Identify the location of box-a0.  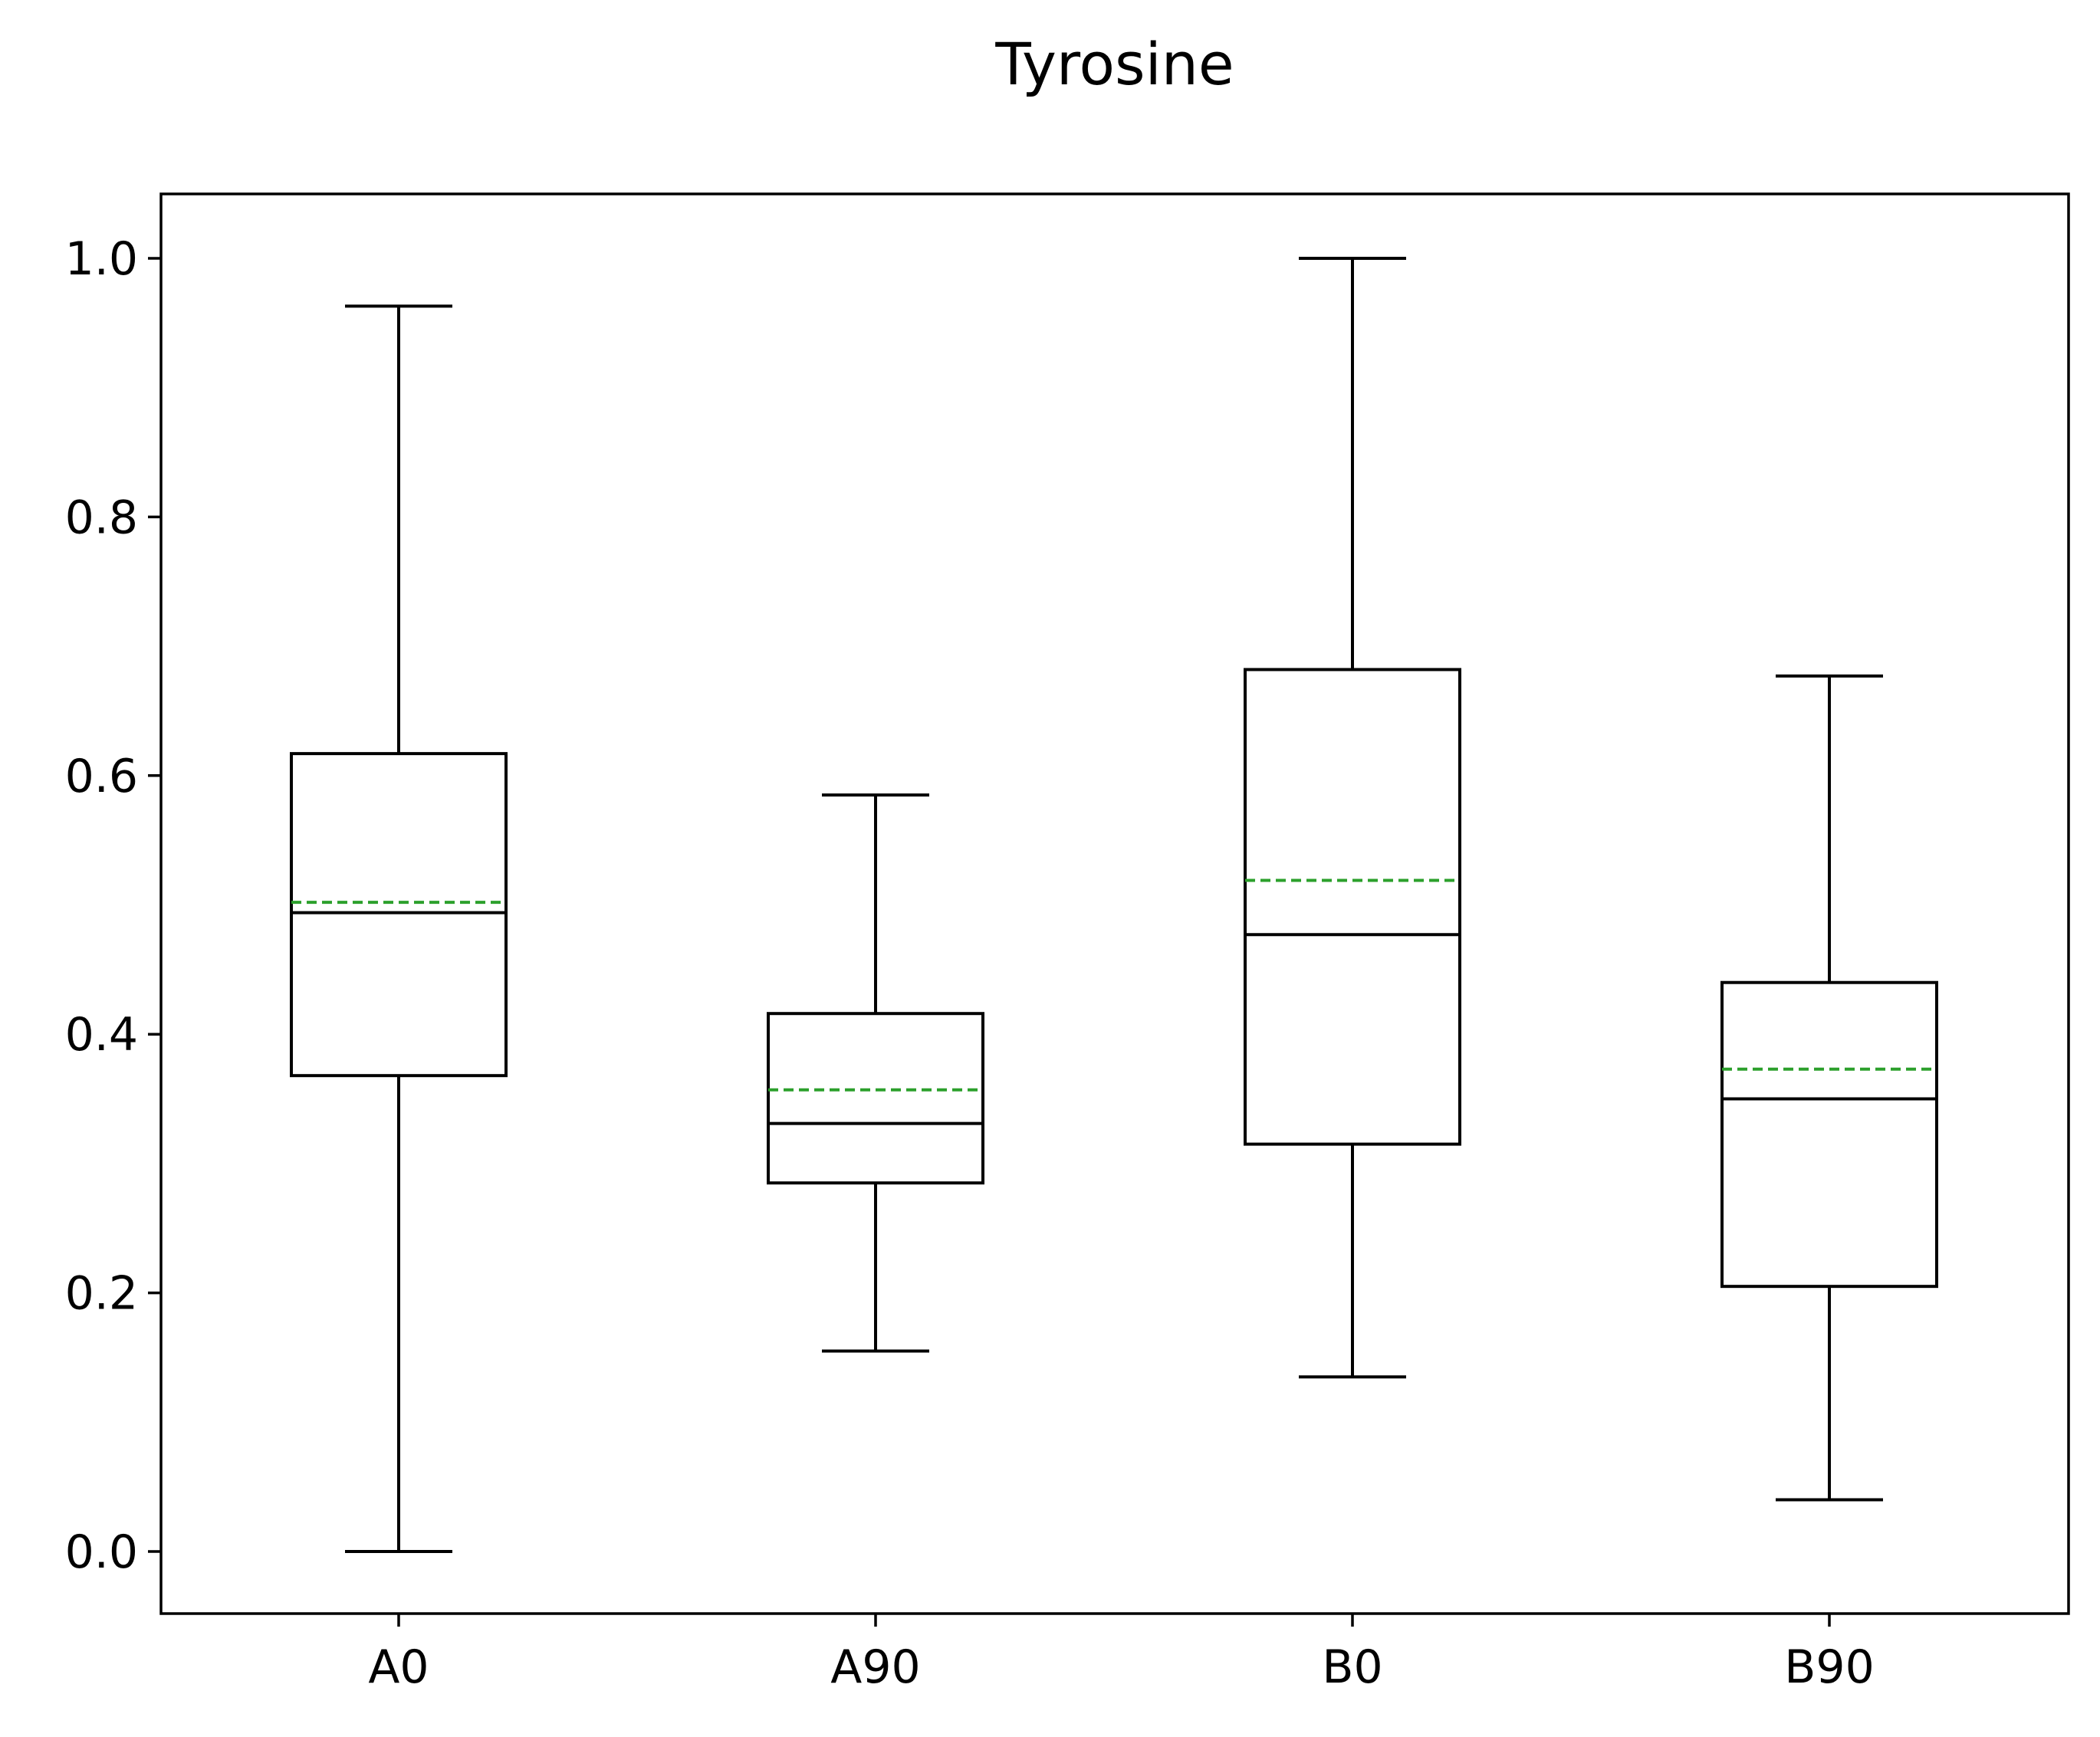
(399, 928).